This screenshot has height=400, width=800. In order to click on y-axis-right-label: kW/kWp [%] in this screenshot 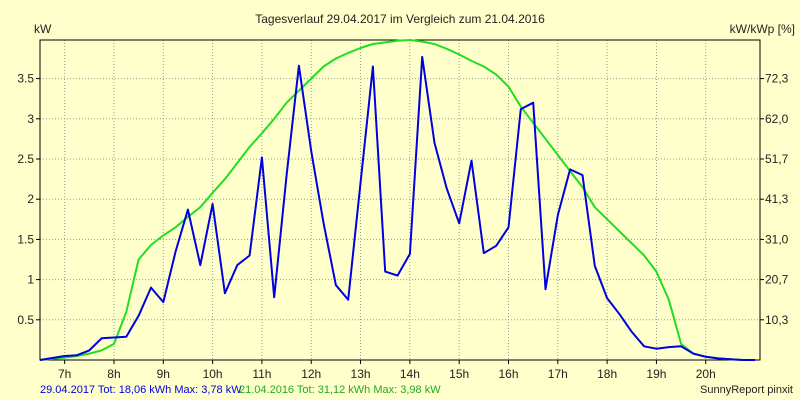, I will do `click(762, 29)`.